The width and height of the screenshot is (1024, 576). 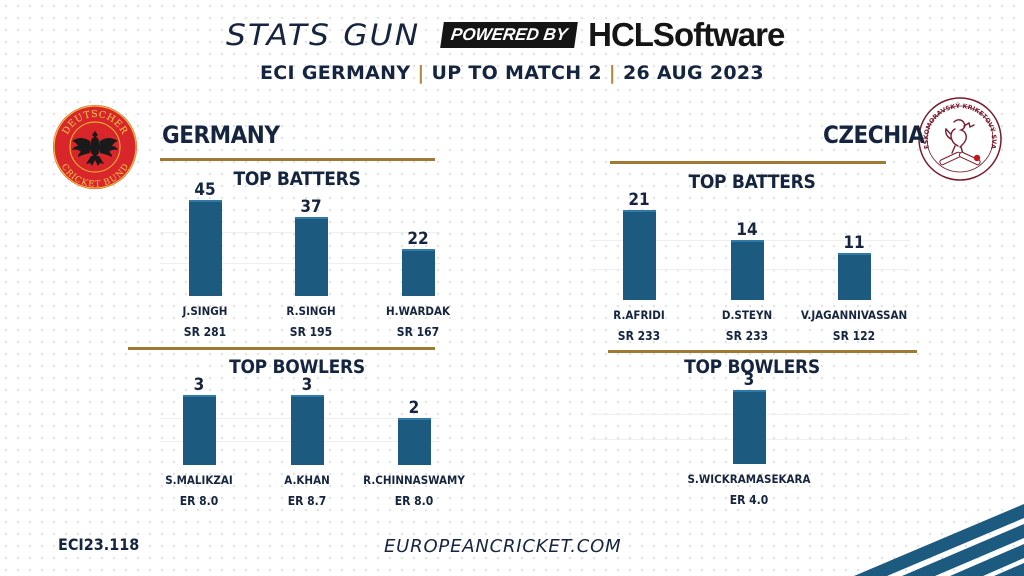 What do you see at coordinates (854, 336) in the screenshot?
I see `player-stat-label: SR 122` at bounding box center [854, 336].